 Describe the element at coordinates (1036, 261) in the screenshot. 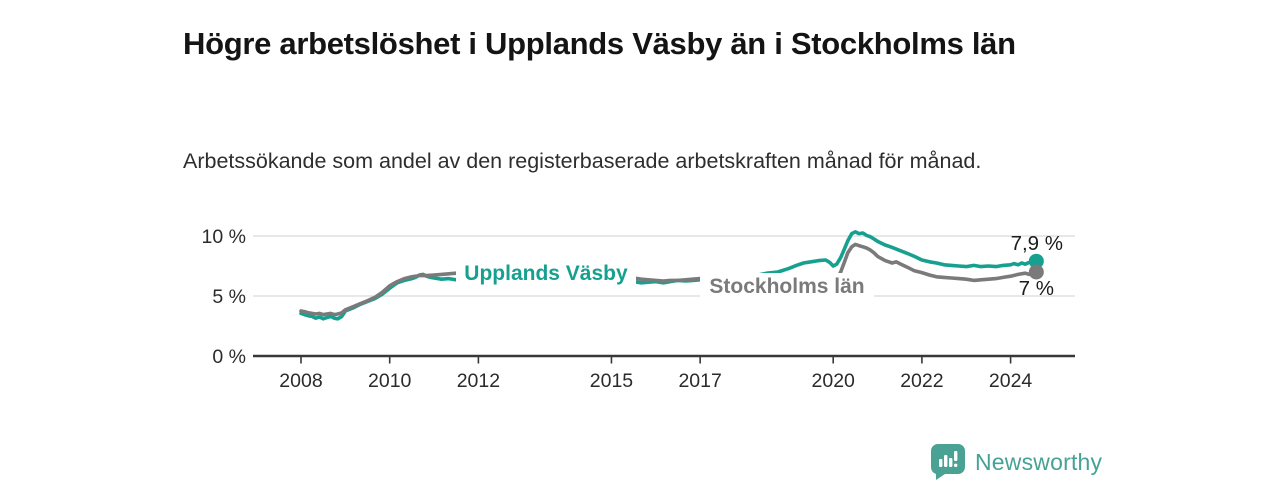

I see `end-point-dot-upplands-vasby` at that location.